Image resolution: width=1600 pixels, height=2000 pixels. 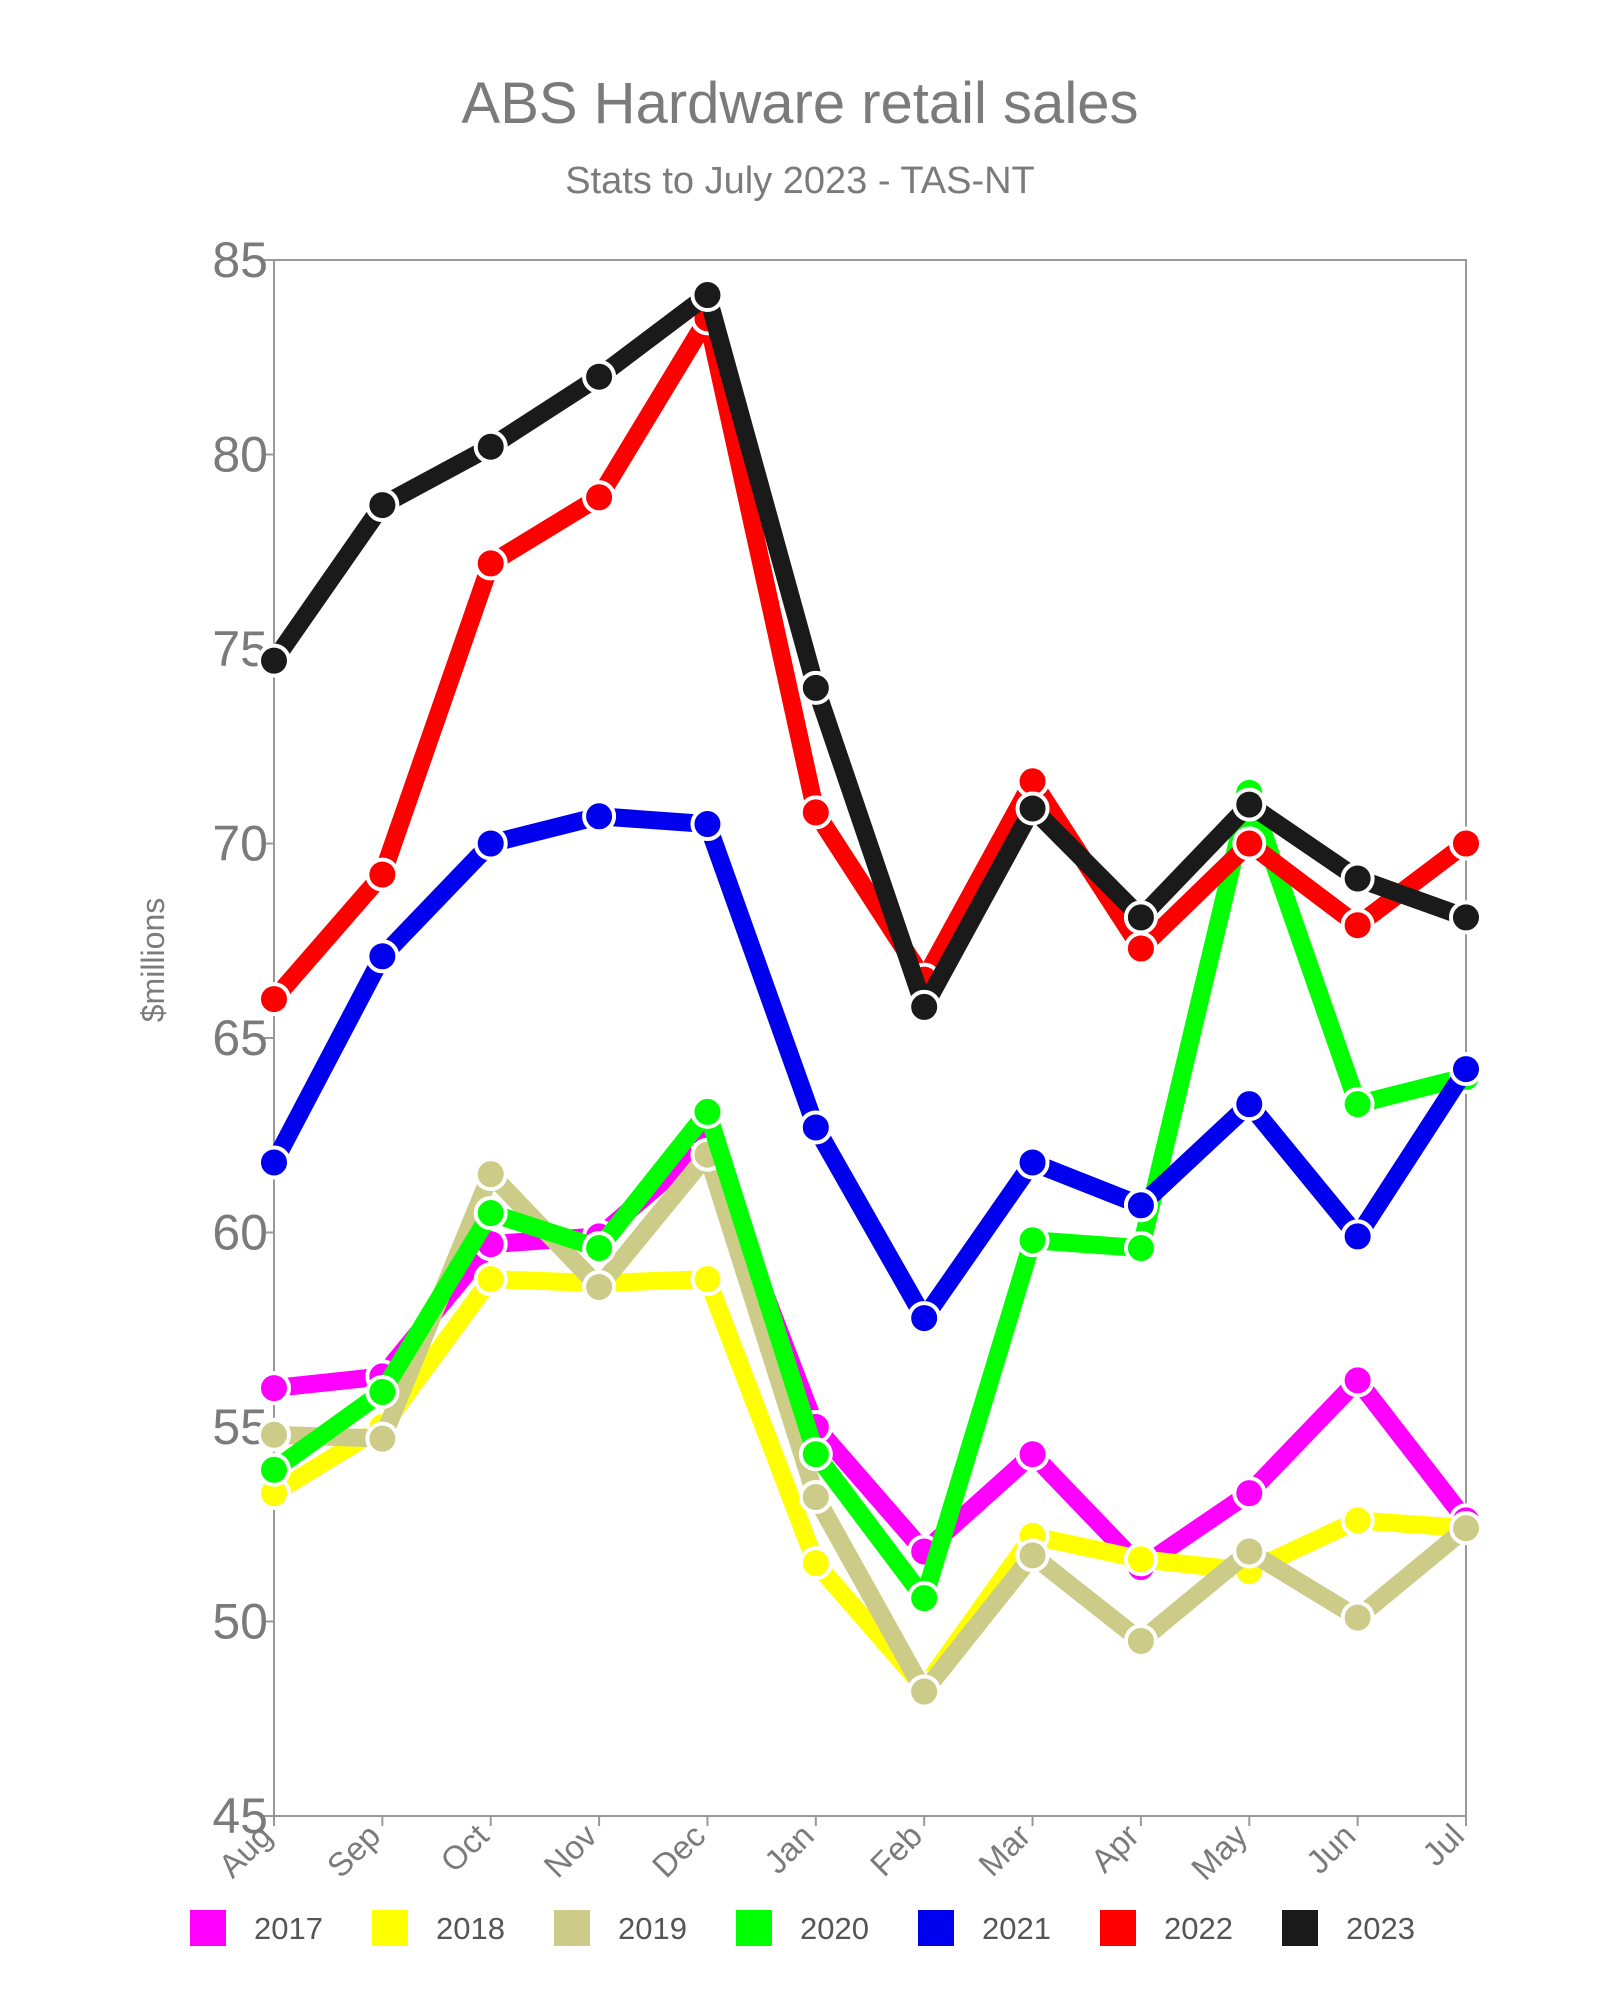 I want to click on y-tick-label: 60, so click(x=240, y=1233).